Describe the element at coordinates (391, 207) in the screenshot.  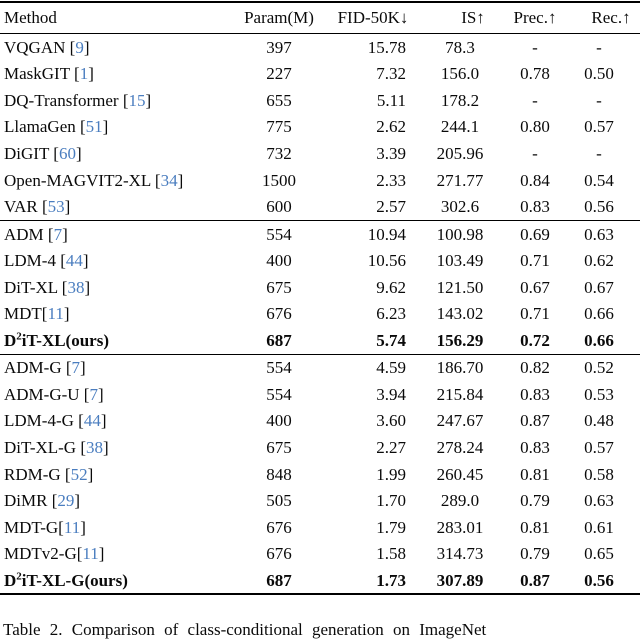
I see `fid-cell: 2.57` at that location.